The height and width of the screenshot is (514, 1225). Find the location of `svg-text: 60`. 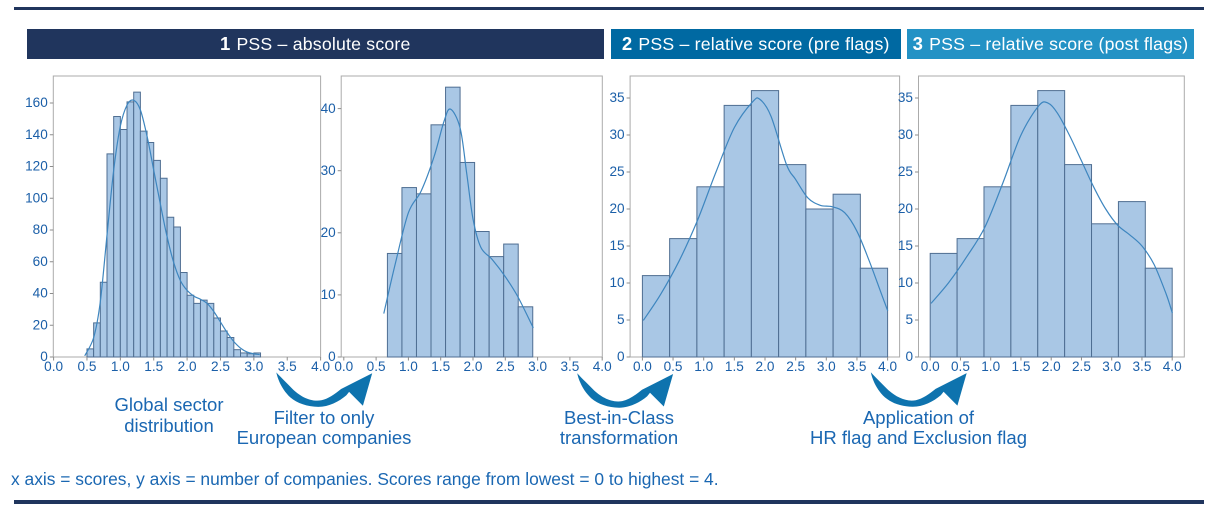

svg-text: 60 is located at coordinates (41, 261).